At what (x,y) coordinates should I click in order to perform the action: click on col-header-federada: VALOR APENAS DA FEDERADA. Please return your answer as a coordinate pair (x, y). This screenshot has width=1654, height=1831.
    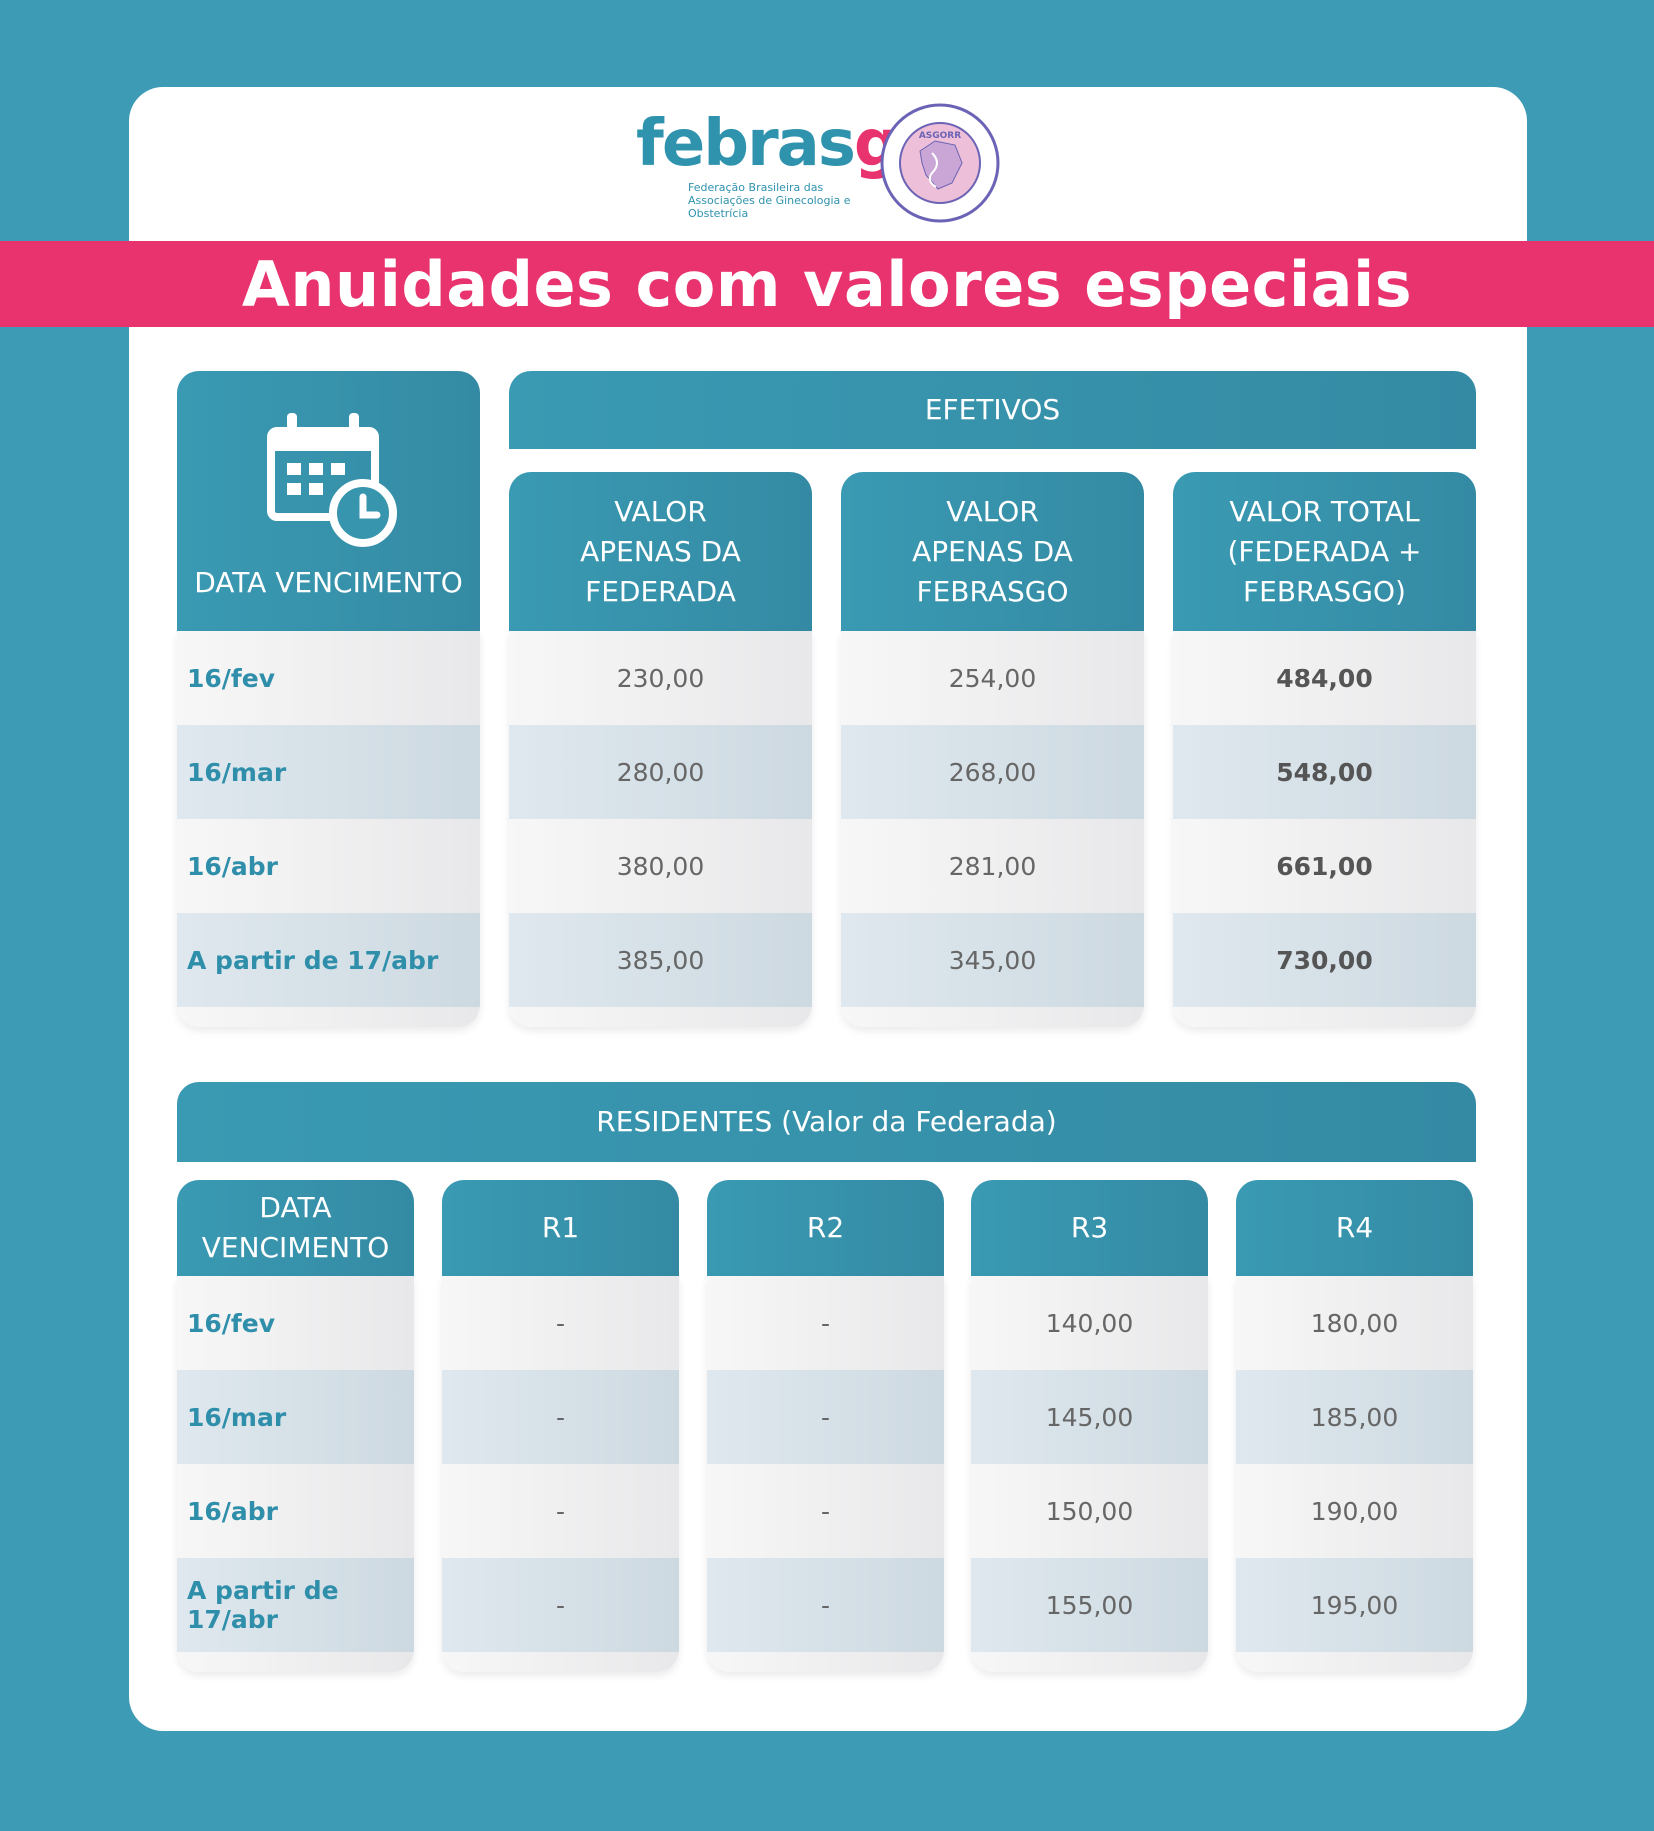
    Looking at the image, I should click on (660, 551).